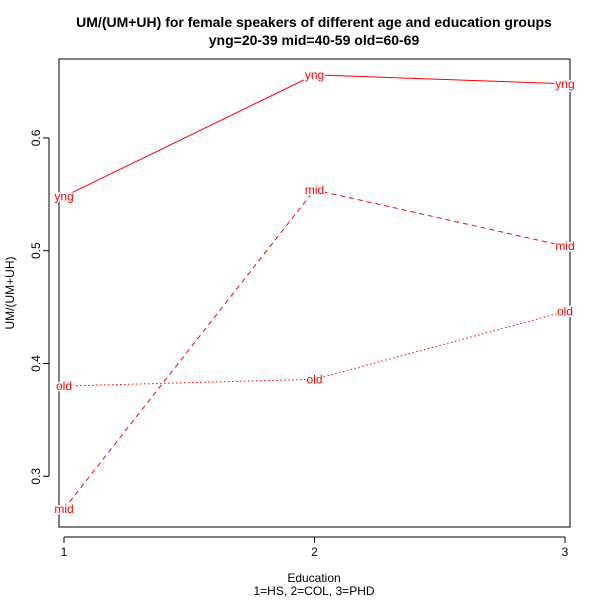 Image resolution: width=600 pixels, height=600 pixels. I want to click on y-tick-label: 0.5, so click(36, 250).